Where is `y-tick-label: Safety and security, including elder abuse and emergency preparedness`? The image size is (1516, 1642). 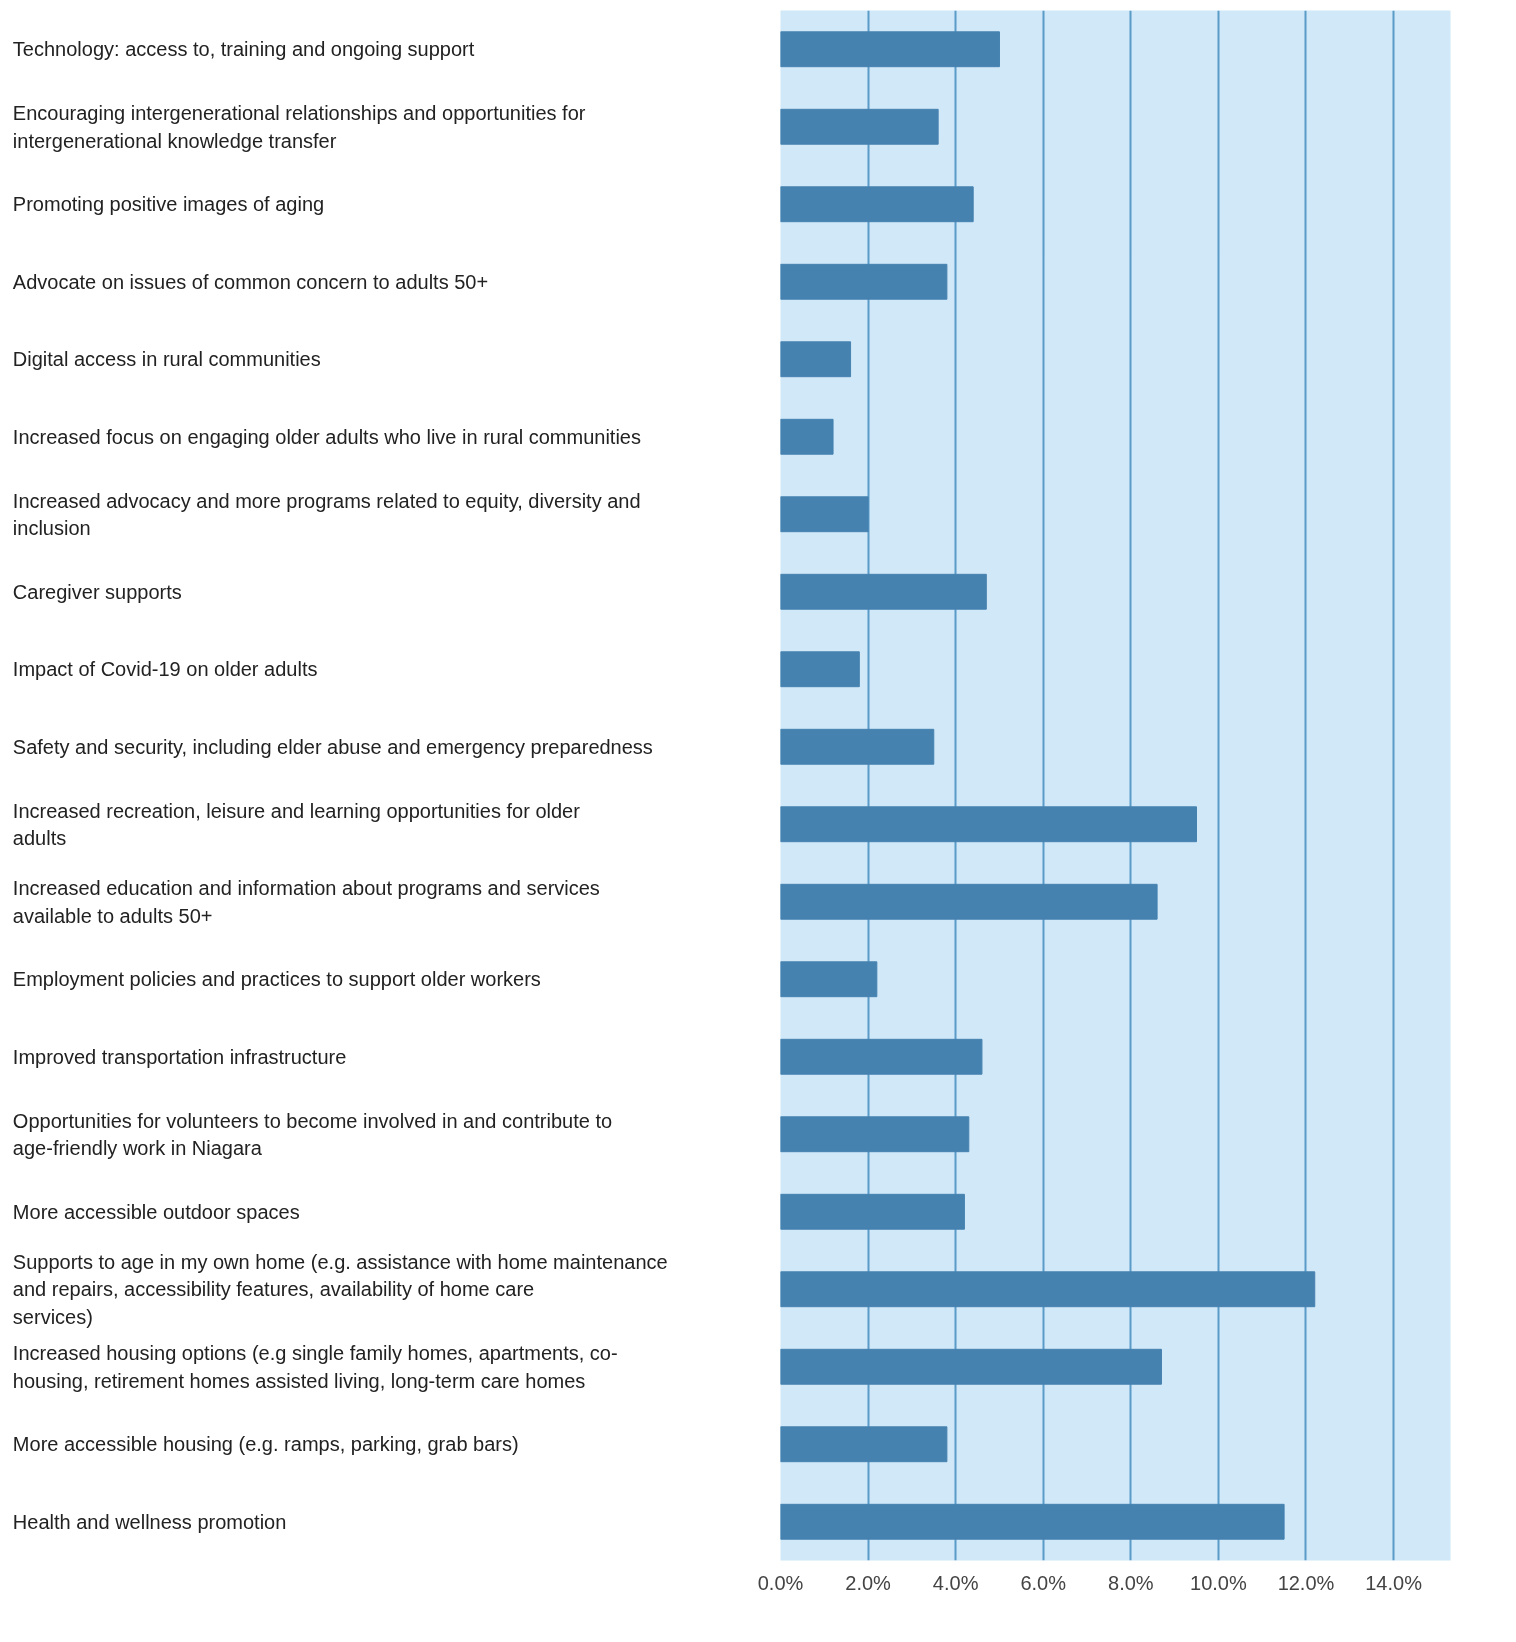
y-tick-label: Safety and security, including elder abuse and emergency preparedness is located at coordinates (332, 746).